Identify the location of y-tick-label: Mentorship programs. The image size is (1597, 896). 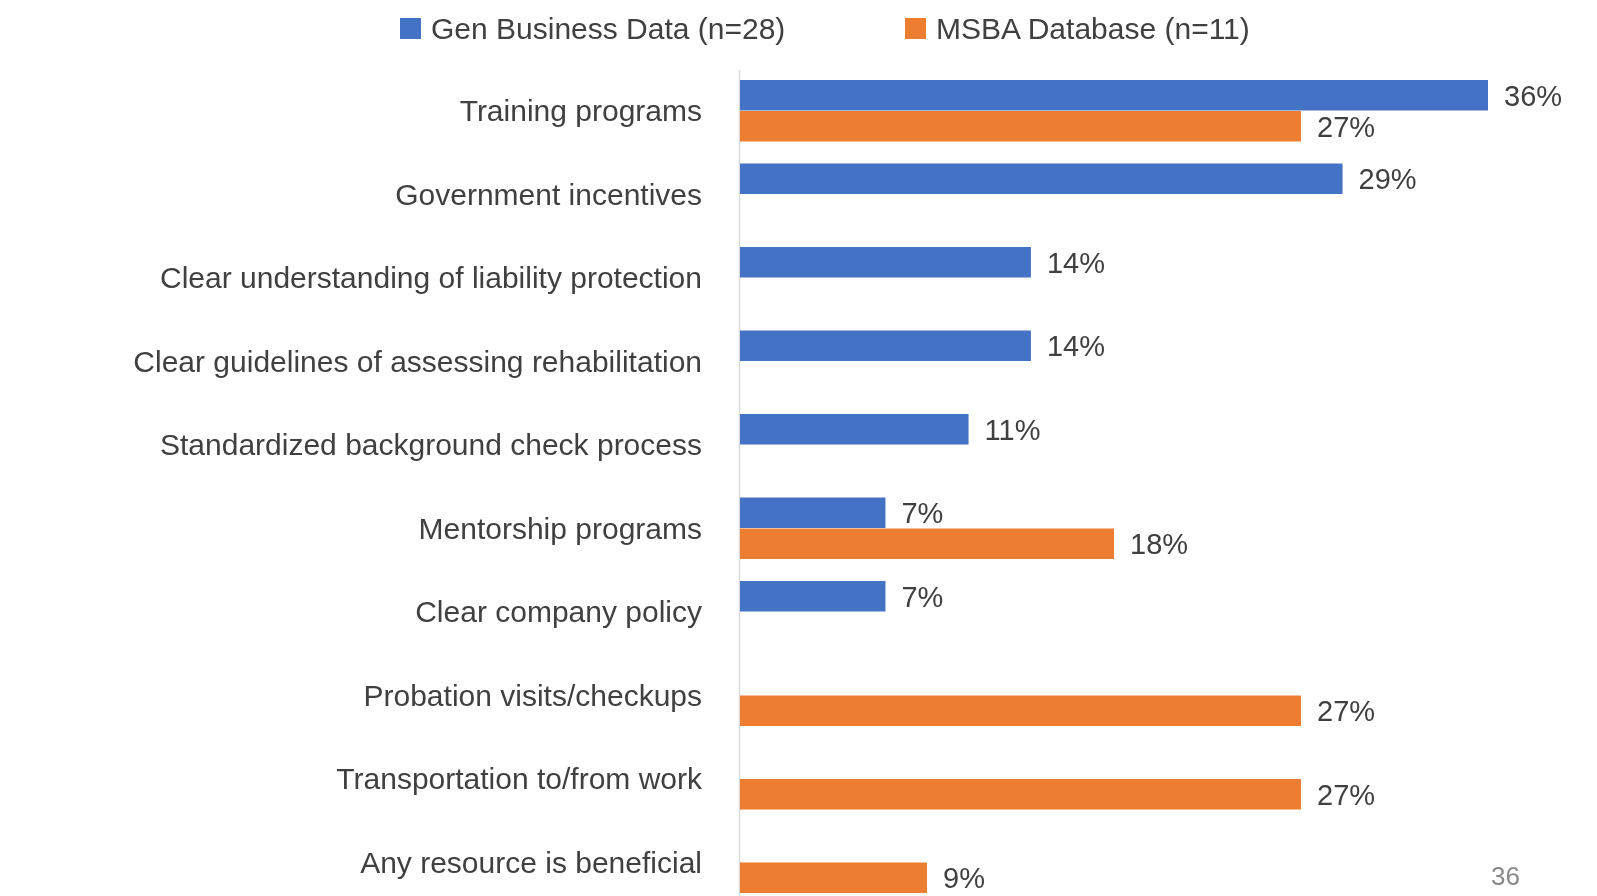
(560, 528).